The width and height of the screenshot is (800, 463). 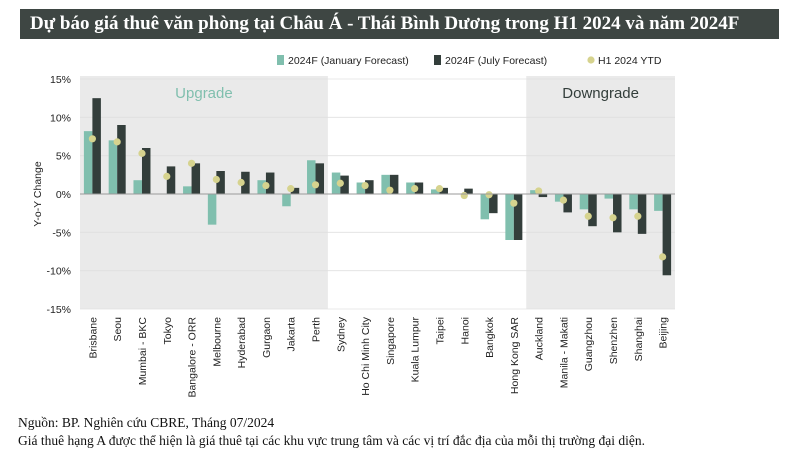 What do you see at coordinates (341, 334) in the screenshot?
I see `x-tick-label: Sydney` at bounding box center [341, 334].